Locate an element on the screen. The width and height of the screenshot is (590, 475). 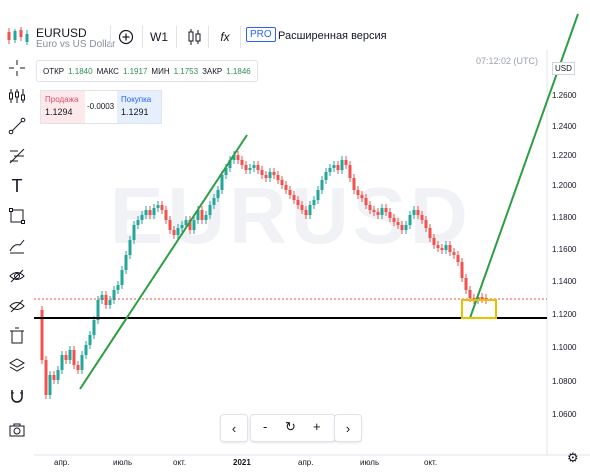
camera-icon is located at coordinates (17, 430).